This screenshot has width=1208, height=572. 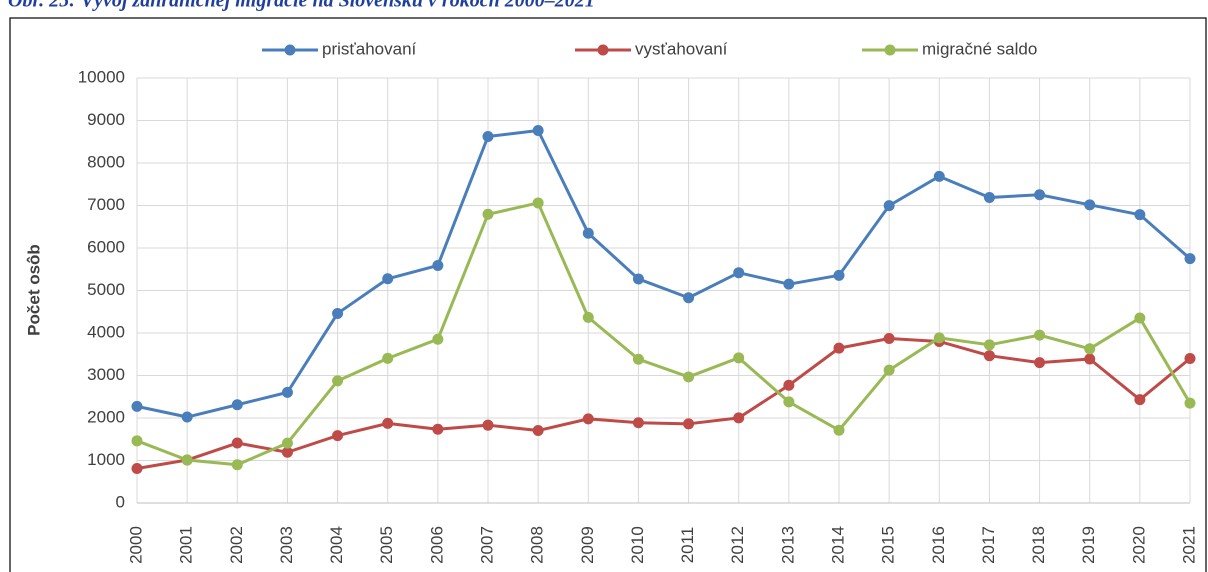 What do you see at coordinates (106, 161) in the screenshot?
I see `y-tick-label: 8000` at bounding box center [106, 161].